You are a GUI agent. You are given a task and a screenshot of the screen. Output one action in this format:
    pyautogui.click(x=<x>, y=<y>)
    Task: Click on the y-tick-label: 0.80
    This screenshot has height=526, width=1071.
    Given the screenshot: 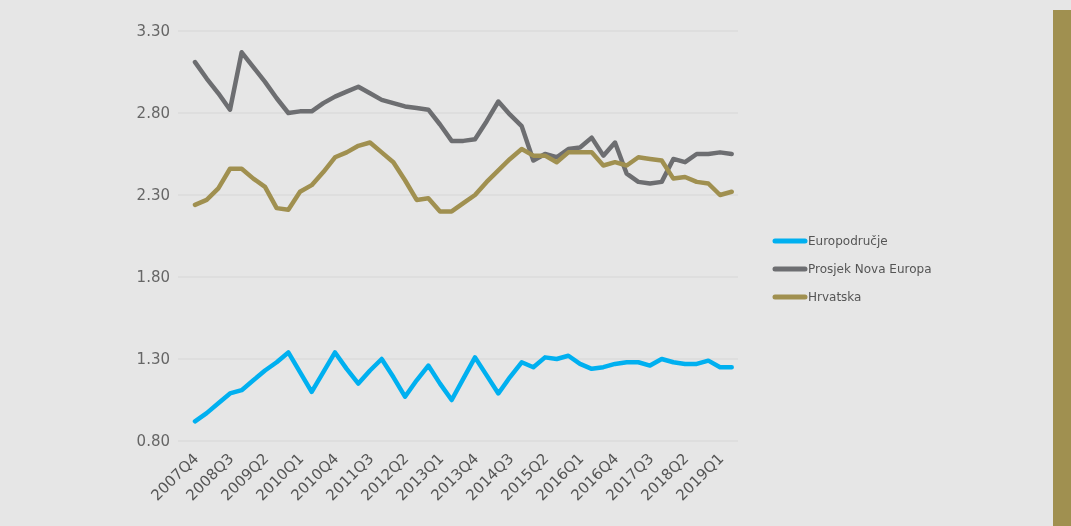 What is the action you would take?
    pyautogui.click(x=153, y=441)
    